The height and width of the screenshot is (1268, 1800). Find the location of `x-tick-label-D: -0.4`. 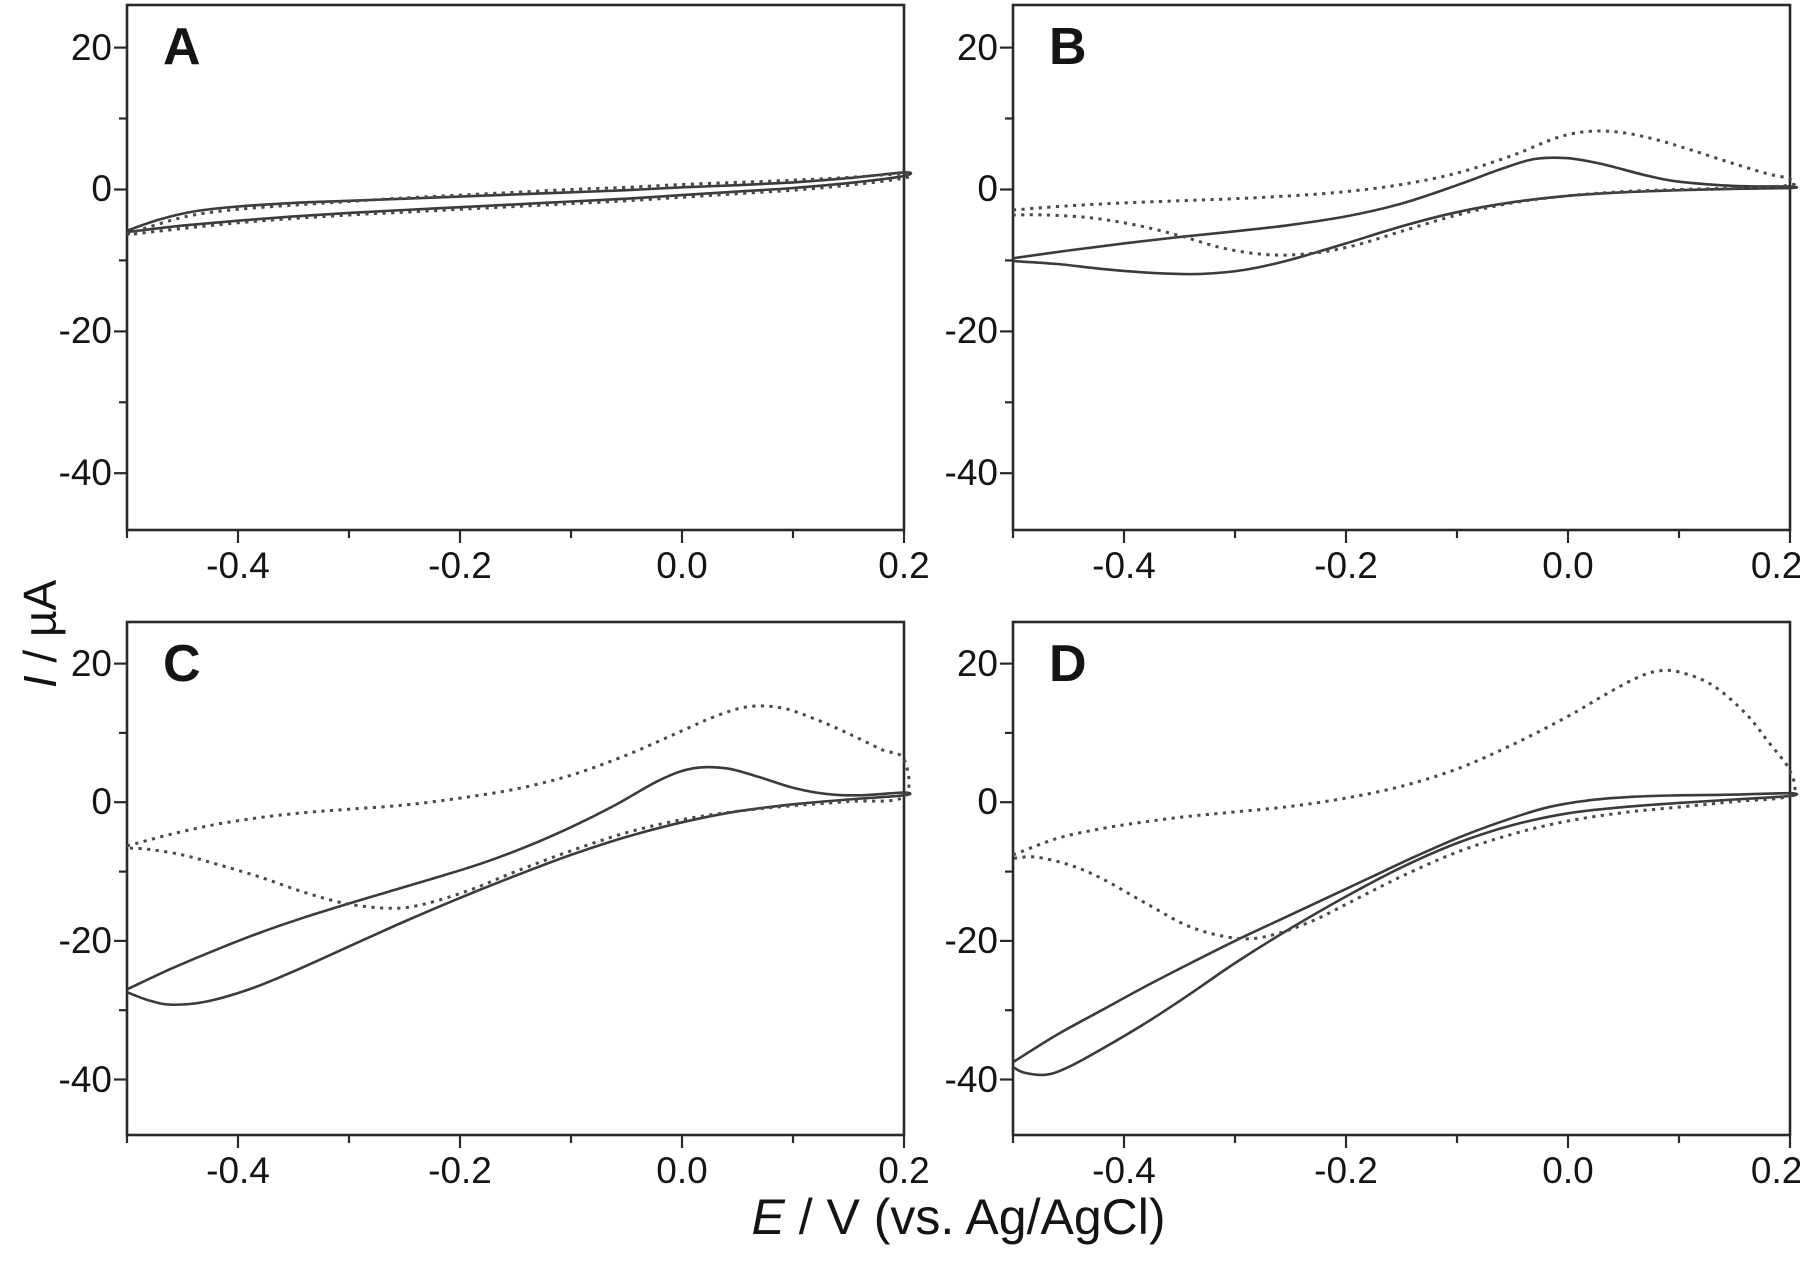

x-tick-label-D: -0.4 is located at coordinates (1124, 1170).